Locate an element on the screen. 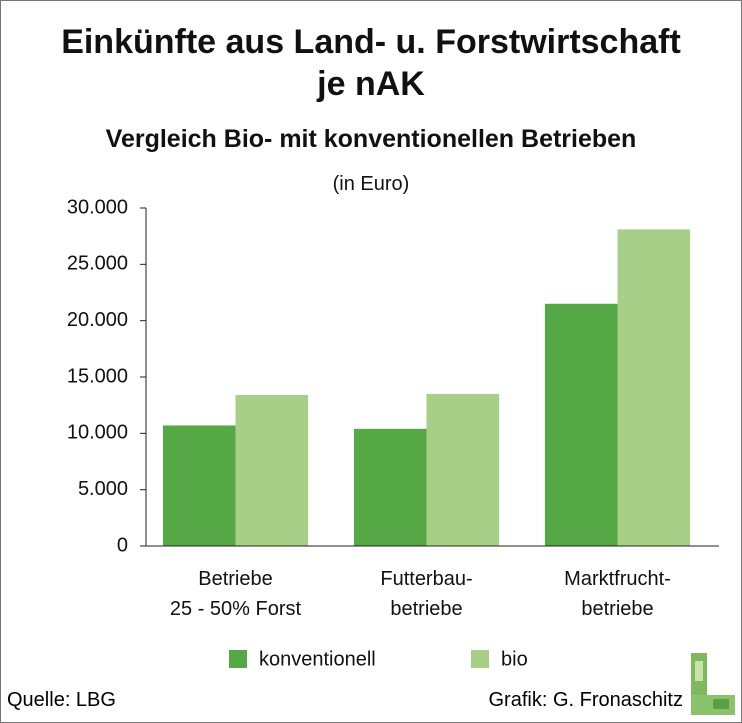  y-tick-label: 15.000 is located at coordinates (97, 376).